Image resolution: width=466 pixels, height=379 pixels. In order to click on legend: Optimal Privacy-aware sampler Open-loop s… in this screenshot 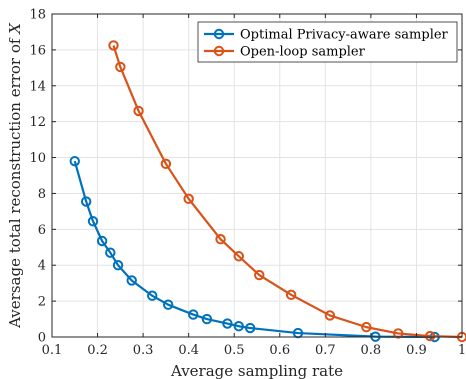, I will do `click(327, 42)`.